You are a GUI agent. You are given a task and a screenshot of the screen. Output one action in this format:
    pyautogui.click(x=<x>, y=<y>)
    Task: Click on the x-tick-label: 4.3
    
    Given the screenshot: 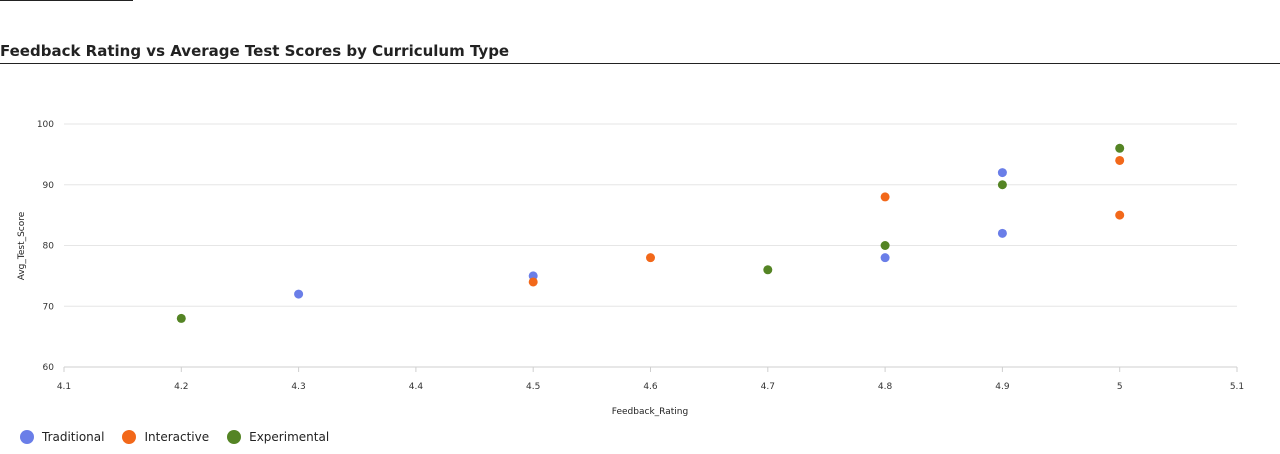 What is the action you would take?
    pyautogui.click(x=298, y=387)
    